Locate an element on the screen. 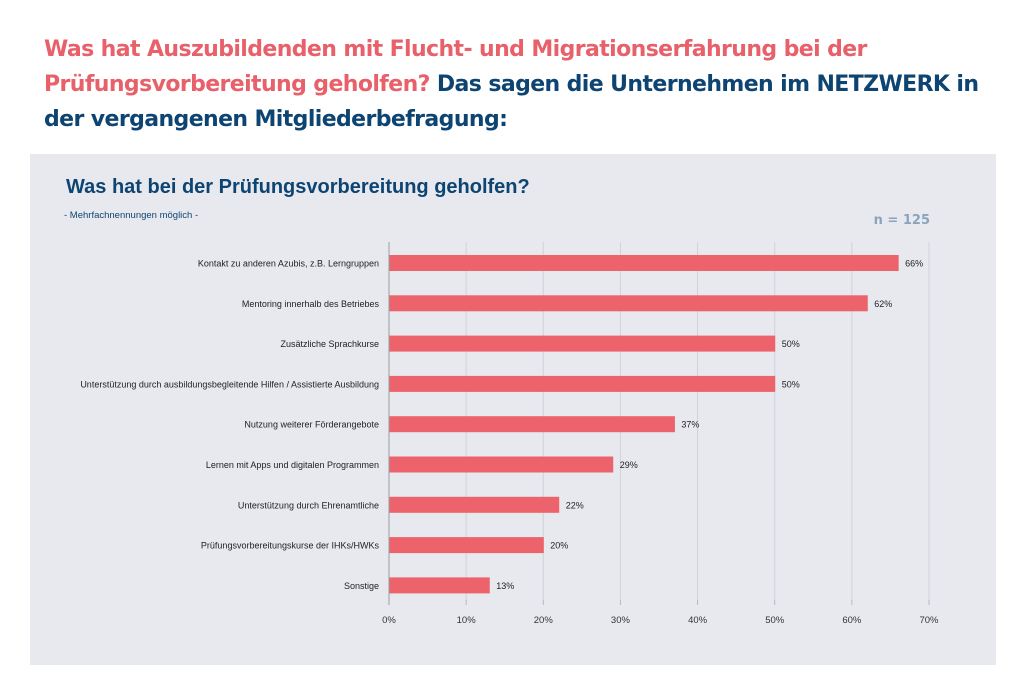 This screenshot has width=1024, height=690. data-label: 13% is located at coordinates (505, 586).